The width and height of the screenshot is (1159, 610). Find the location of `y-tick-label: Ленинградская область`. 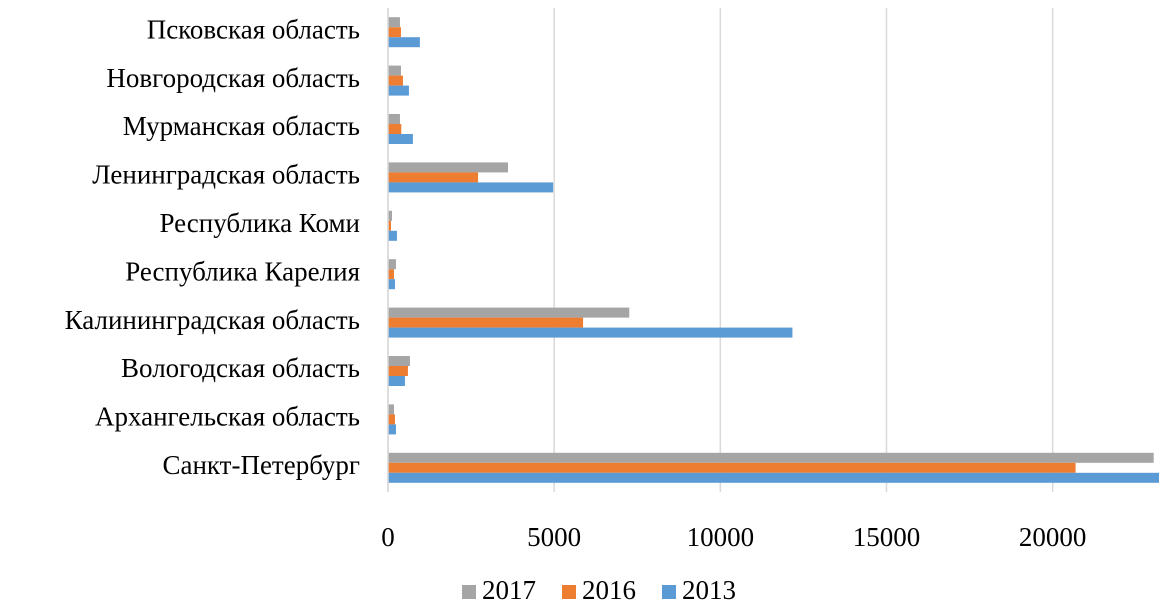

y-tick-label: Ленинградская область is located at coordinates (226, 175).